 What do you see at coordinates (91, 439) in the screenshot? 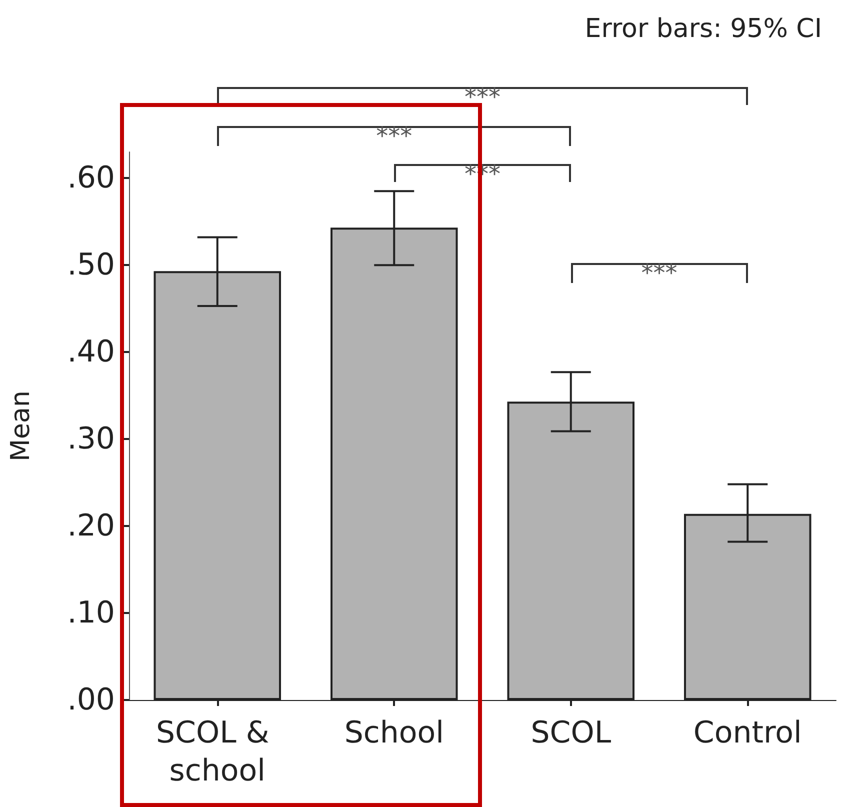
I see `y-tick-label: .30` at bounding box center [91, 439].